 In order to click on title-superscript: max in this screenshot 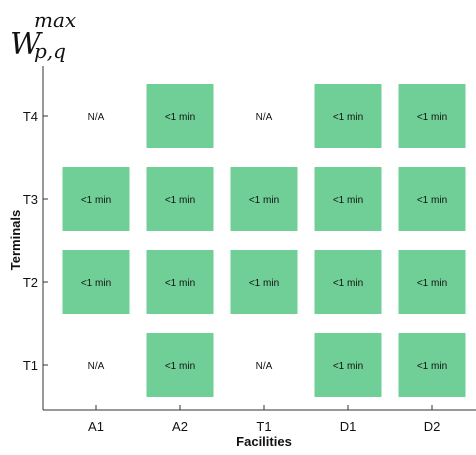, I will do `click(55, 20)`.